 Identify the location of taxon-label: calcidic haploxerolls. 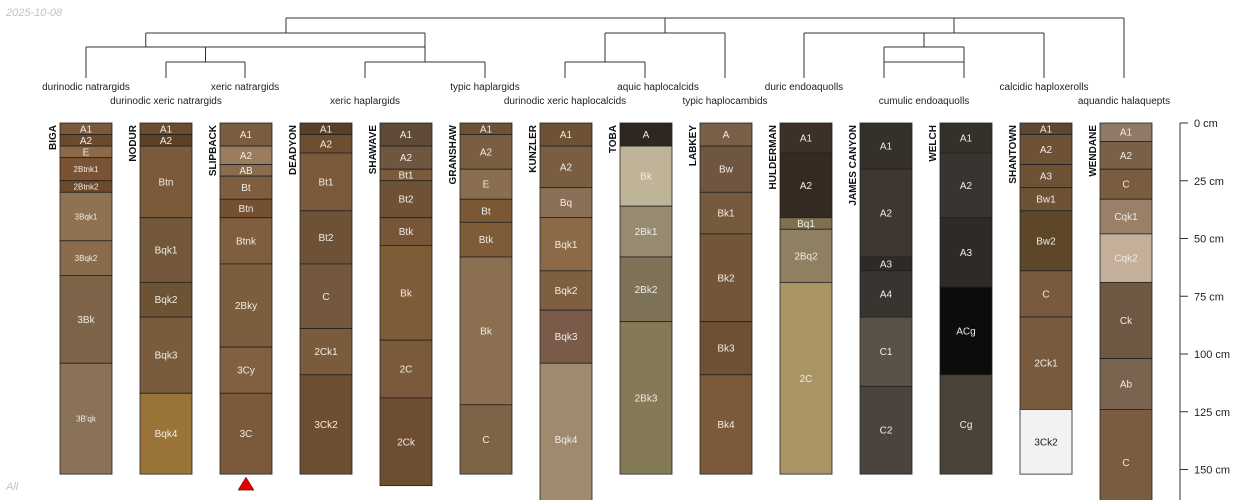
(1044, 87).